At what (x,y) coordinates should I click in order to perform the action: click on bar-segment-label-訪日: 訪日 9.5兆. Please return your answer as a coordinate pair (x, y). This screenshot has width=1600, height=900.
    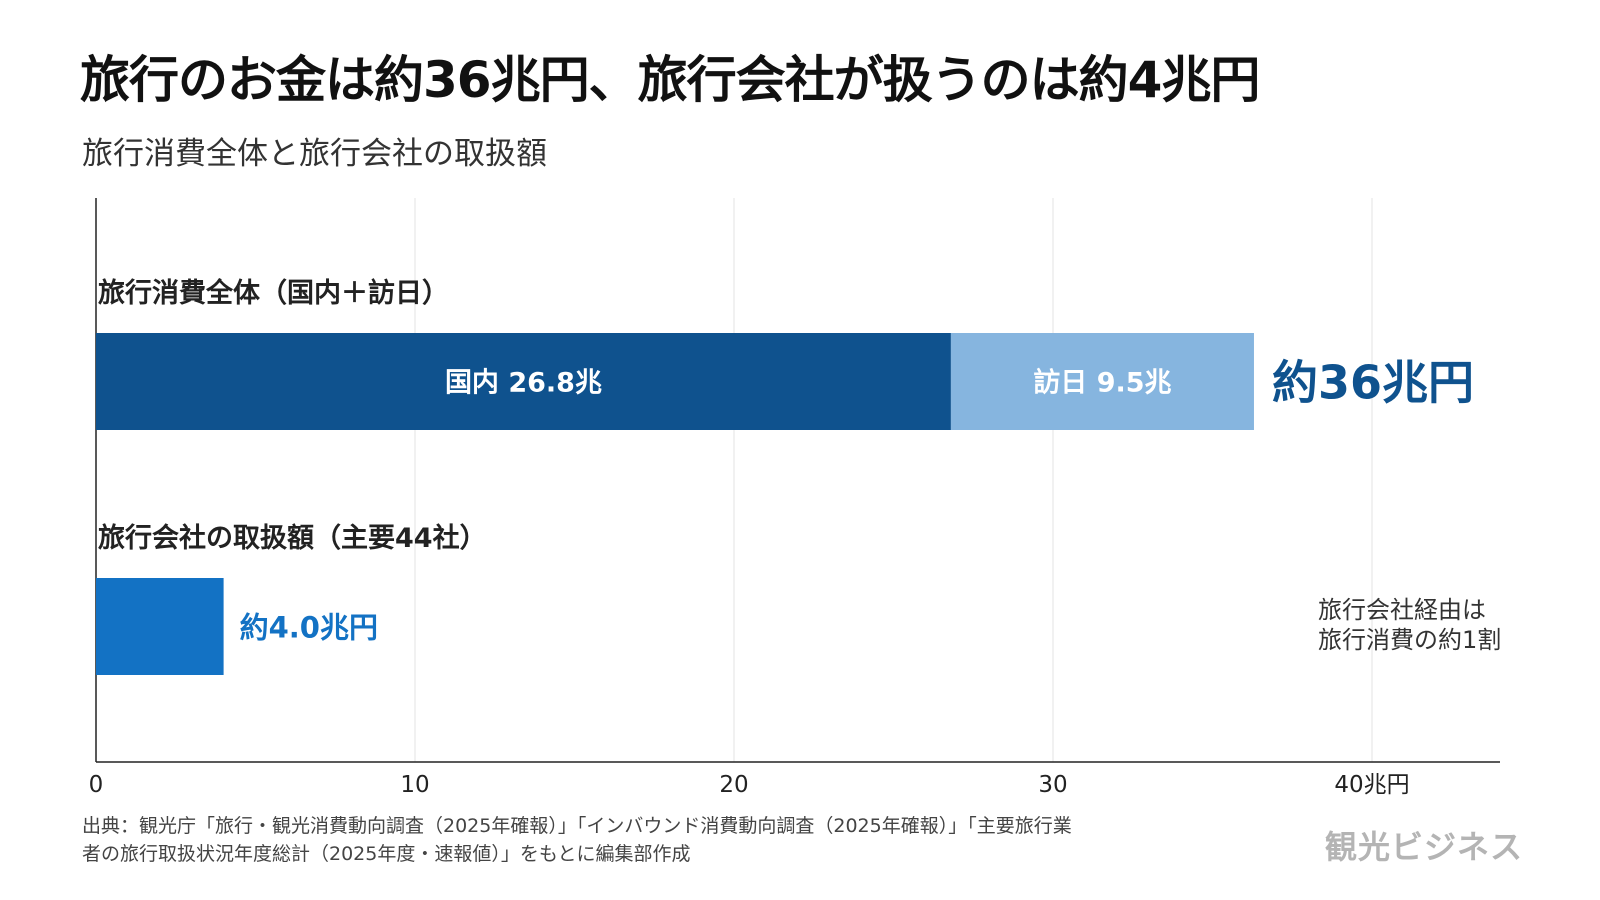
    Looking at the image, I should click on (1102, 383).